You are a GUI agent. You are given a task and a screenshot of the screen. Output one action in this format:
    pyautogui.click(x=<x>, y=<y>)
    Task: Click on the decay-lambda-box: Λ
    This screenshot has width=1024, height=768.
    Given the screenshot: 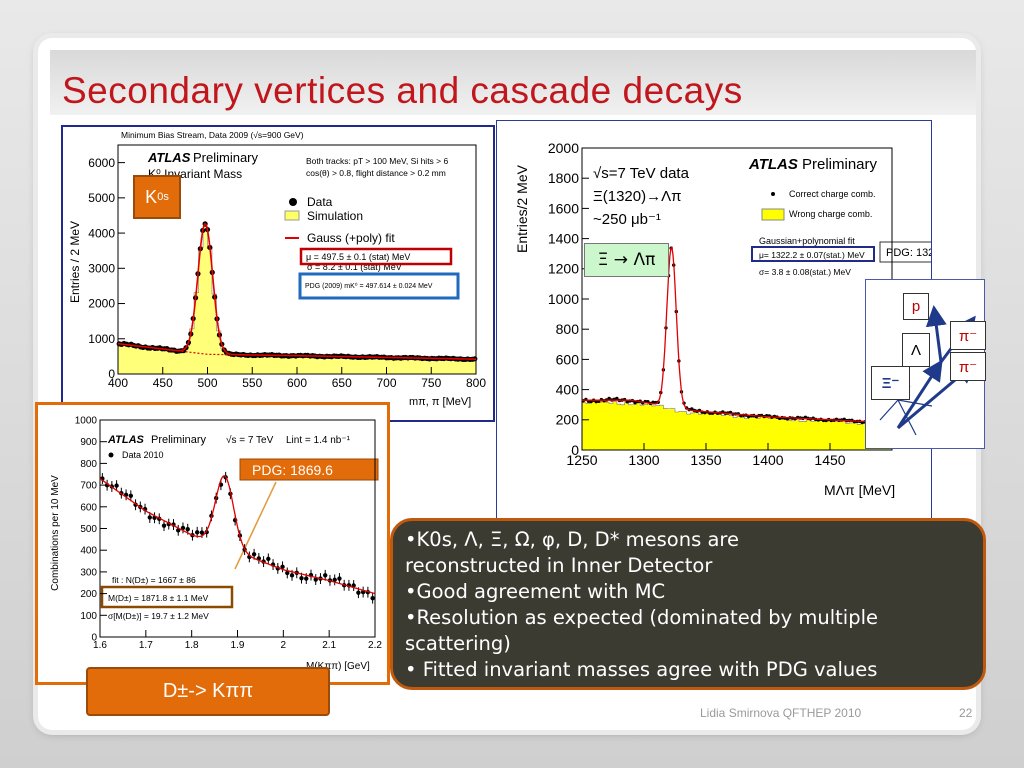 What is the action you would take?
    pyautogui.click(x=916, y=350)
    